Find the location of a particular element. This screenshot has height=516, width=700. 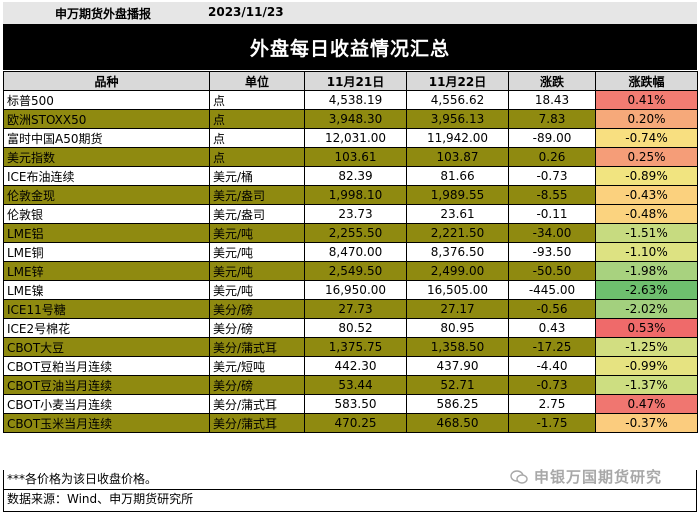

cell-change-pct: -0.48% is located at coordinates (646, 214).